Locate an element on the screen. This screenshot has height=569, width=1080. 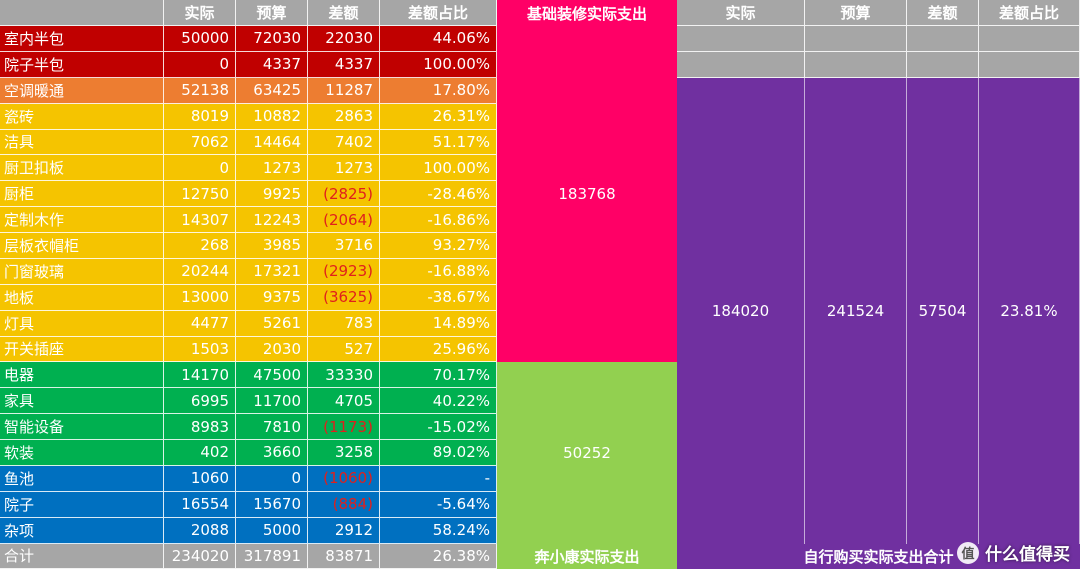
row-diff: (2064) is located at coordinates (344, 220).